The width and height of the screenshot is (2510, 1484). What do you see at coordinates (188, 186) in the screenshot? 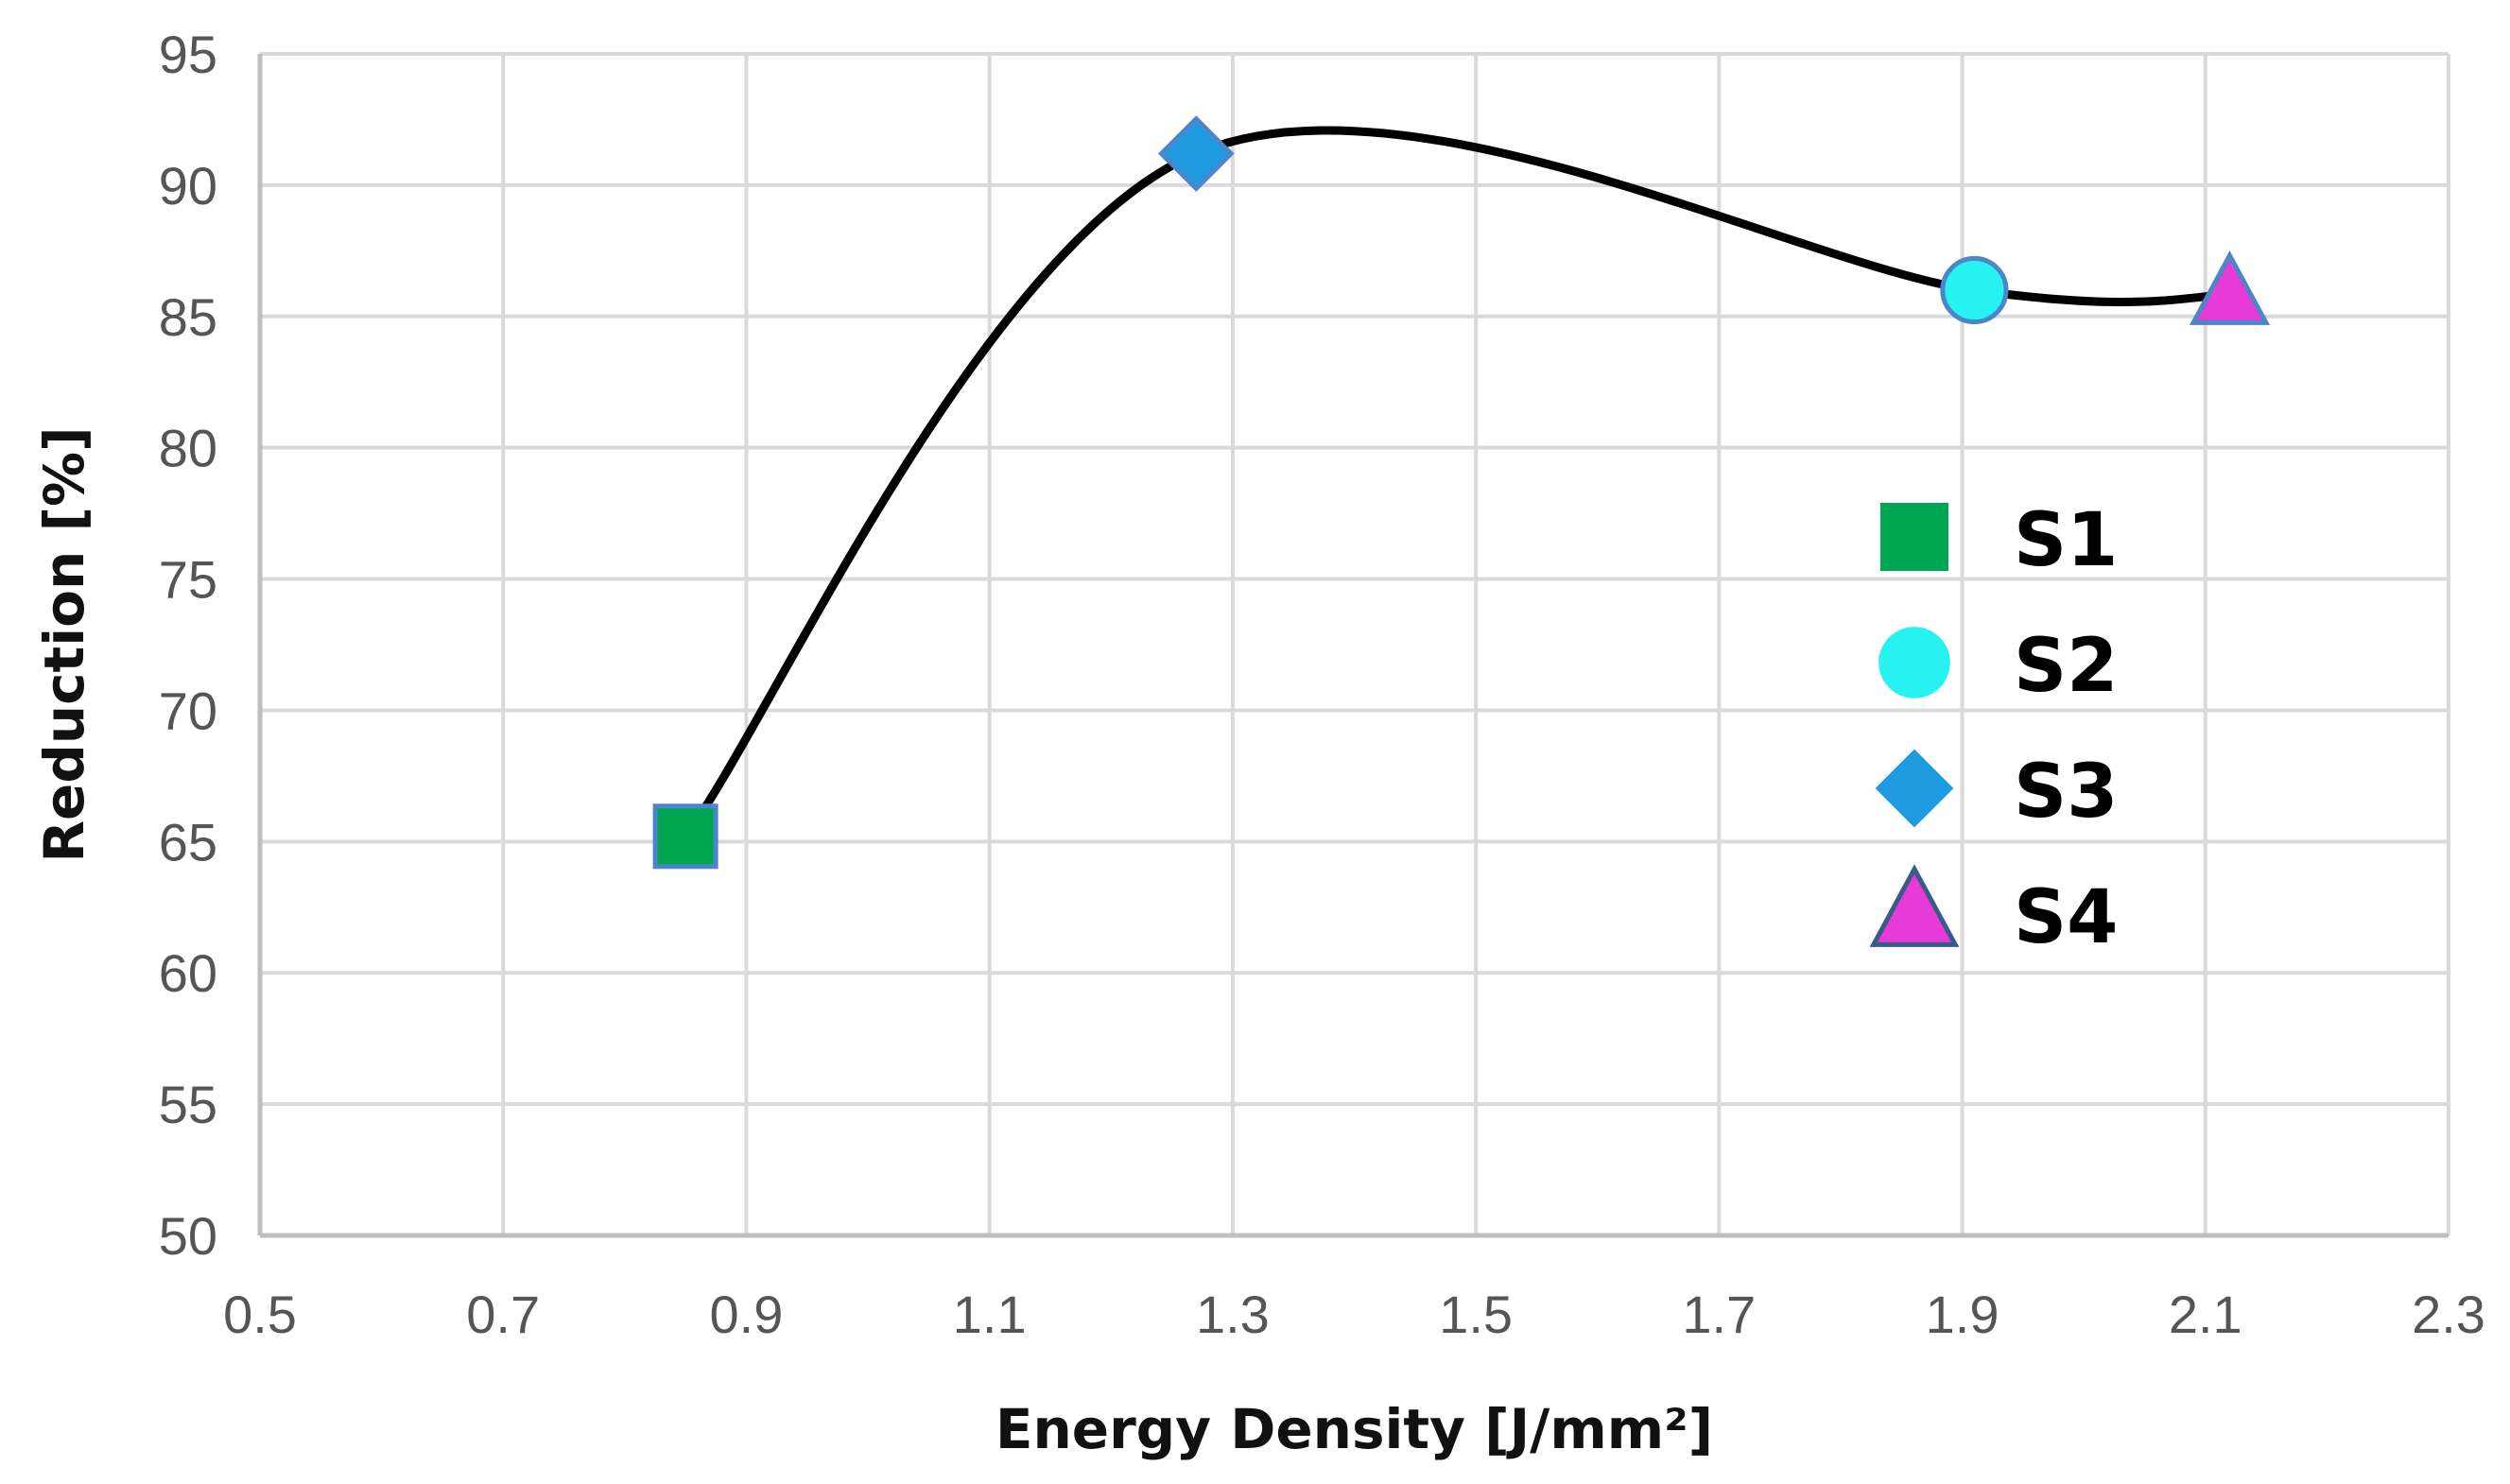
I see `y-tick-label: 90` at bounding box center [188, 186].